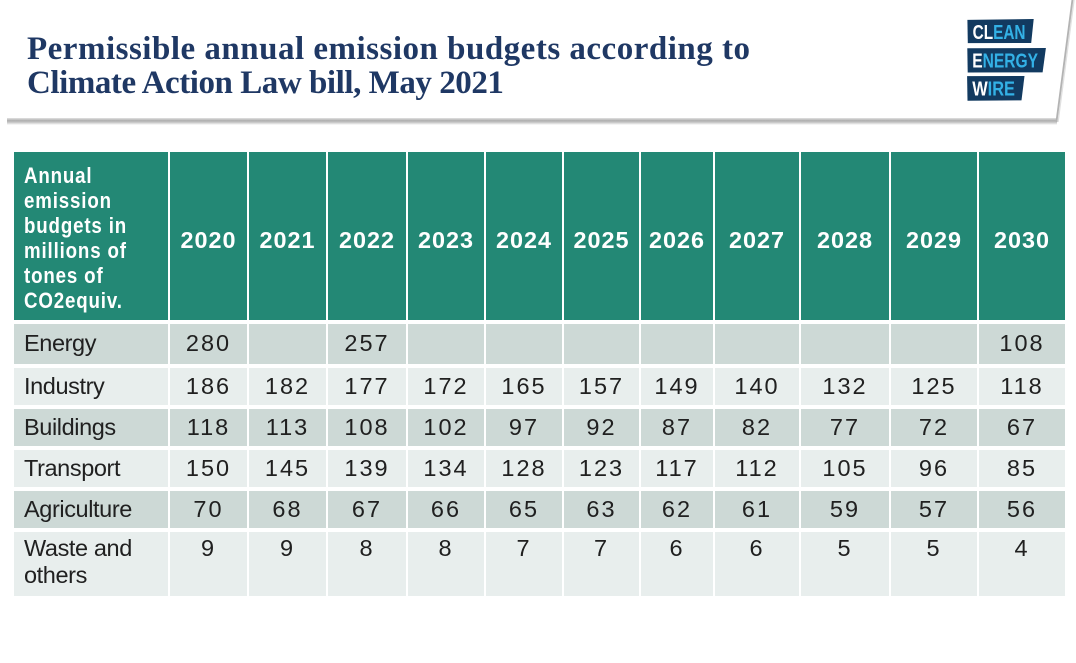 The height and width of the screenshot is (663, 1076). I want to click on svg-text: ENERGY, so click(1005, 61).